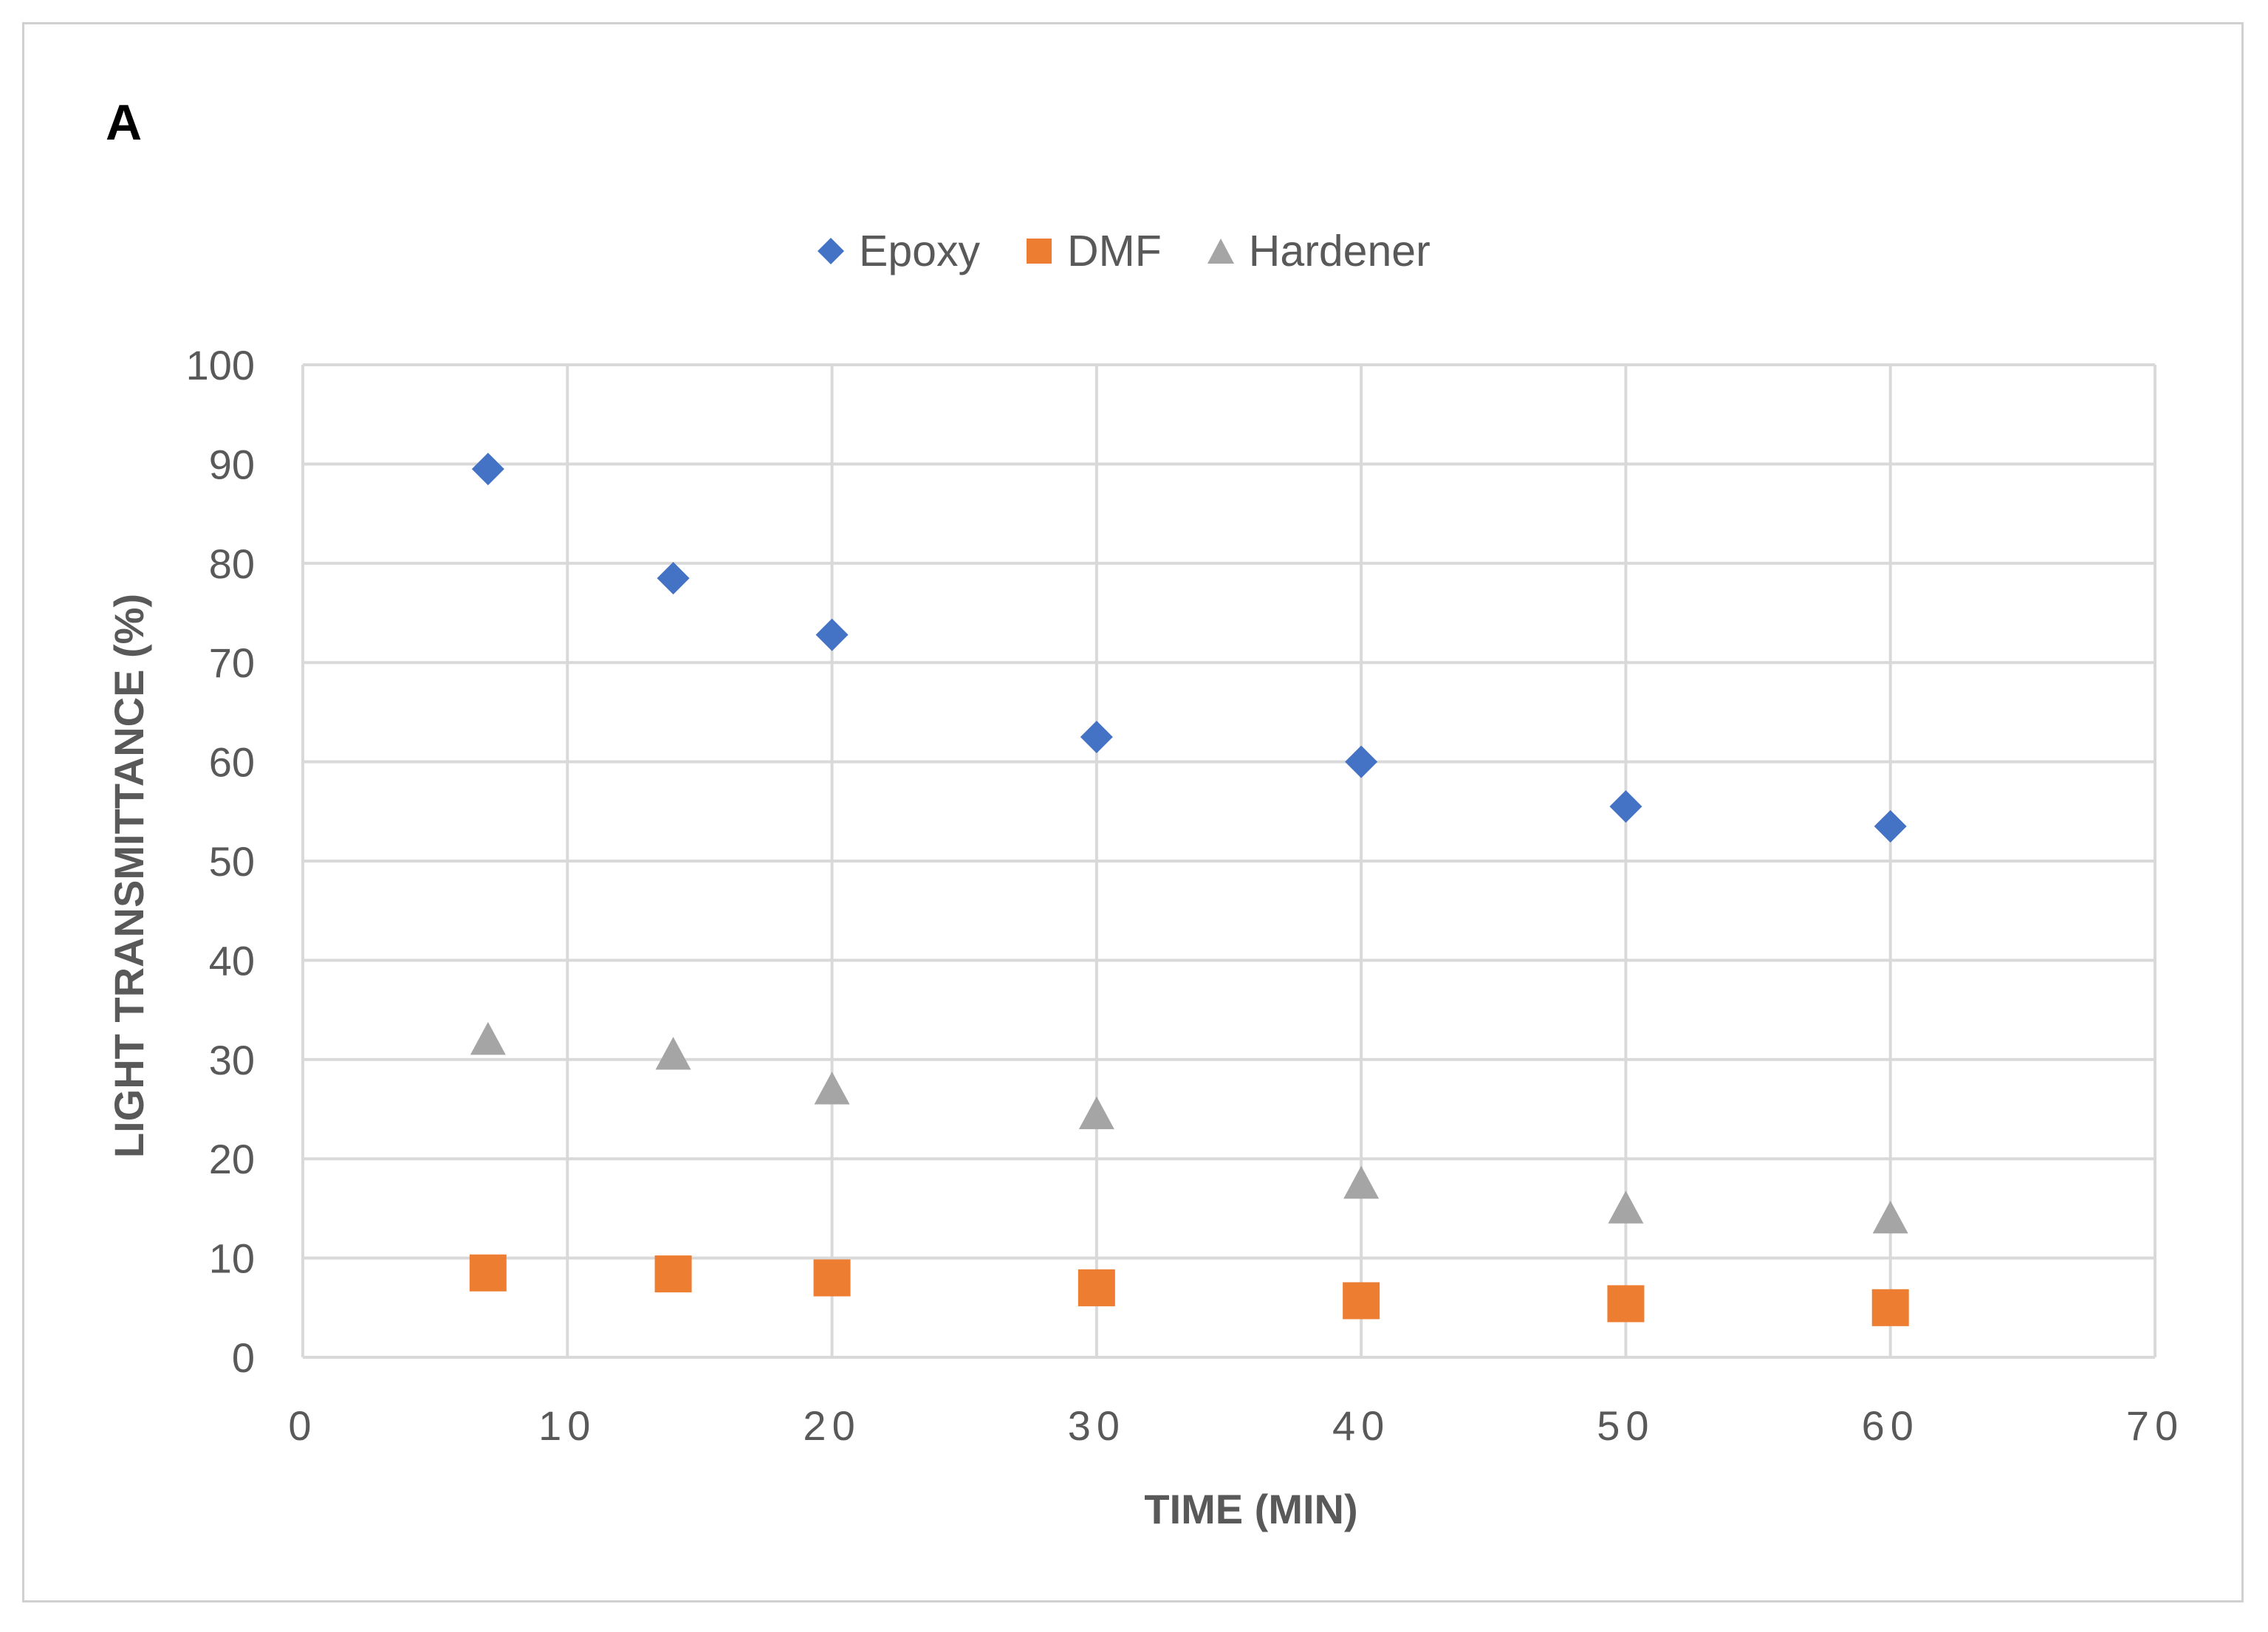  What do you see at coordinates (831, 1426) in the screenshot?
I see `x-tick-label: 20` at bounding box center [831, 1426].